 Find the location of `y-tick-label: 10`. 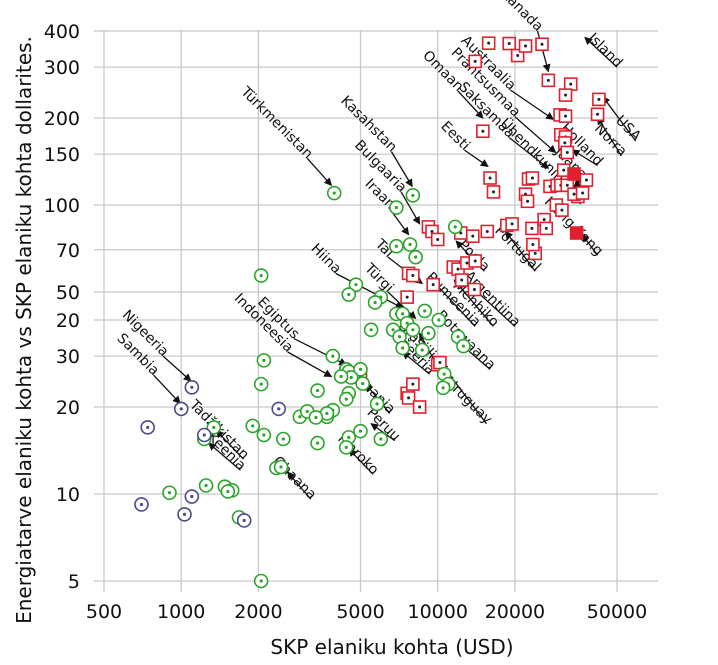

y-tick-label: 10 is located at coordinates (68, 495).